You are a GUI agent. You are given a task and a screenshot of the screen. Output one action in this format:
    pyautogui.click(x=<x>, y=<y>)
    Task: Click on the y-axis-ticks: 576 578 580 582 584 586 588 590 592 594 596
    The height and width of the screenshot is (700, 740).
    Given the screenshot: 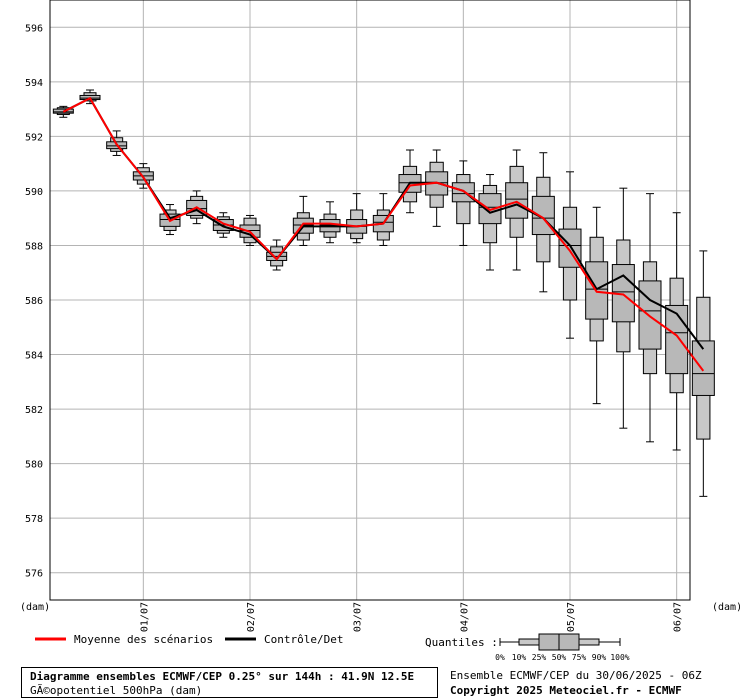 What is the action you would take?
    pyautogui.click(x=34, y=301)
    